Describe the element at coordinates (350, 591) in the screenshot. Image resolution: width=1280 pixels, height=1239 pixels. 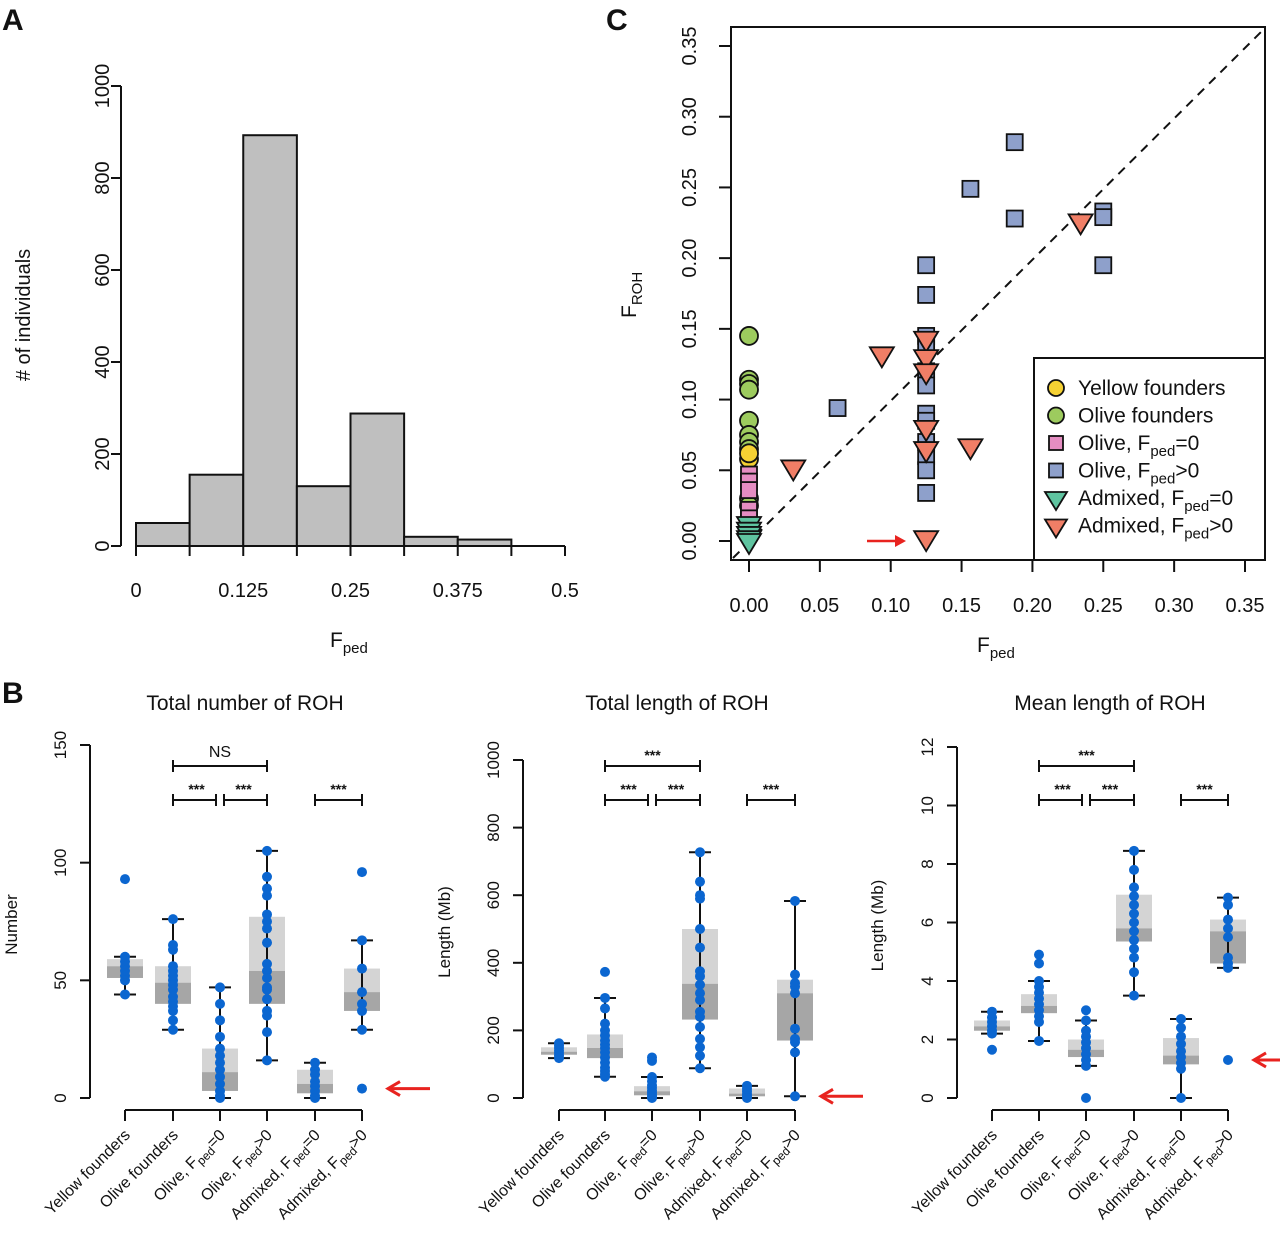
I see `x-tick-label: 0.25` at that location.